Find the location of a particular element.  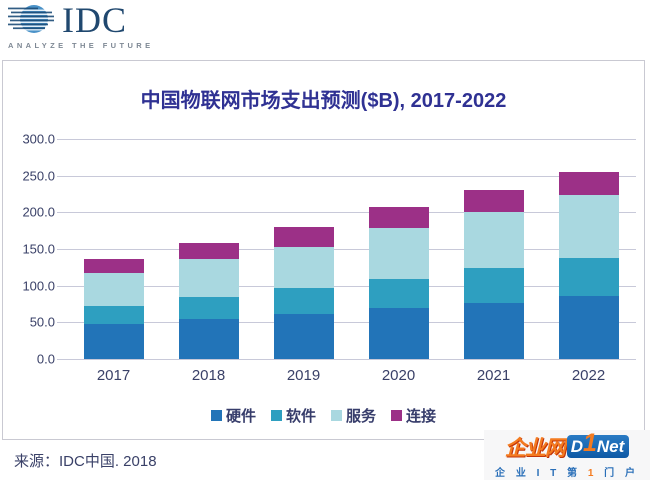

d1net-logo: 企业网 D 1 Net is located at coordinates (567, 446).